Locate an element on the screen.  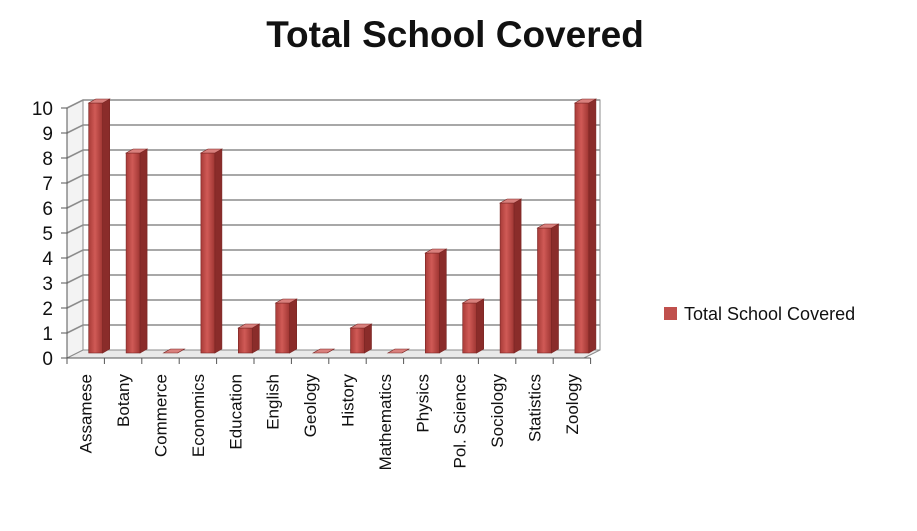
x-category-label: Mathematics is located at coordinates (385, 422).